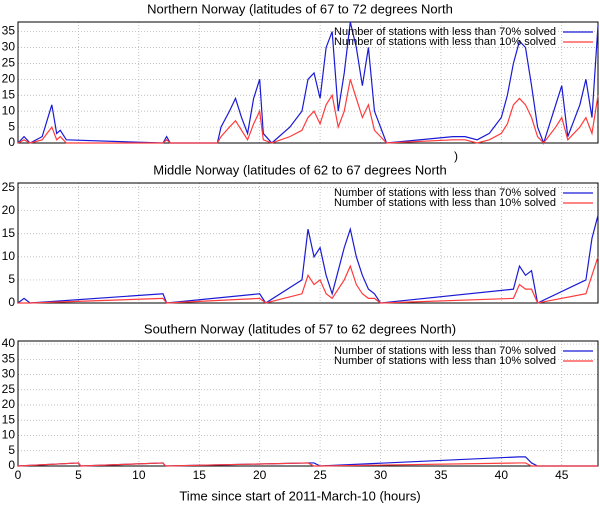 The height and width of the screenshot is (510, 600). I want to click on x-tick-label: 40, so click(502, 475).